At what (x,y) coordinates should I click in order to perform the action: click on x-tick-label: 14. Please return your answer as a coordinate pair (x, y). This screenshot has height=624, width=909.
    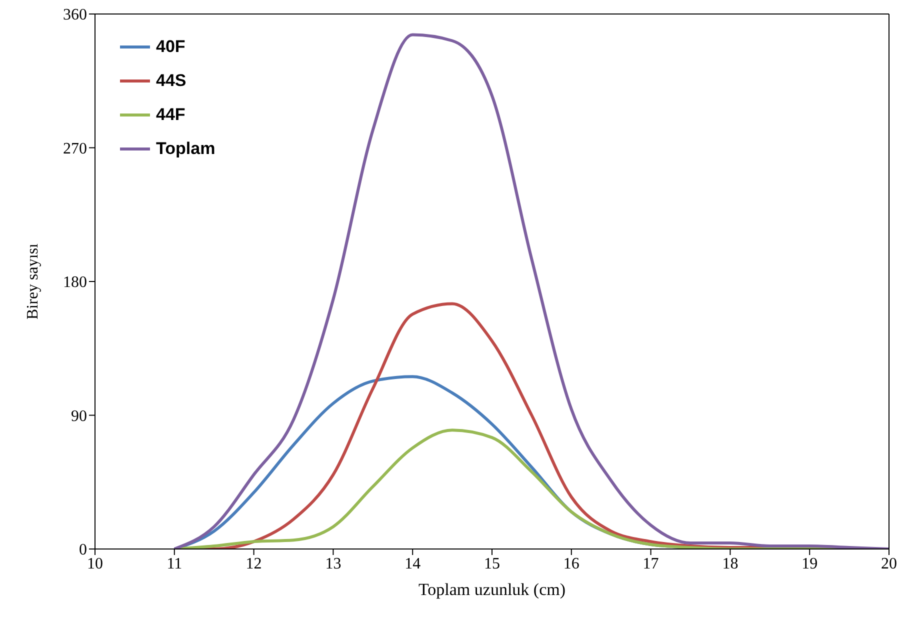
    Looking at the image, I should click on (412, 563).